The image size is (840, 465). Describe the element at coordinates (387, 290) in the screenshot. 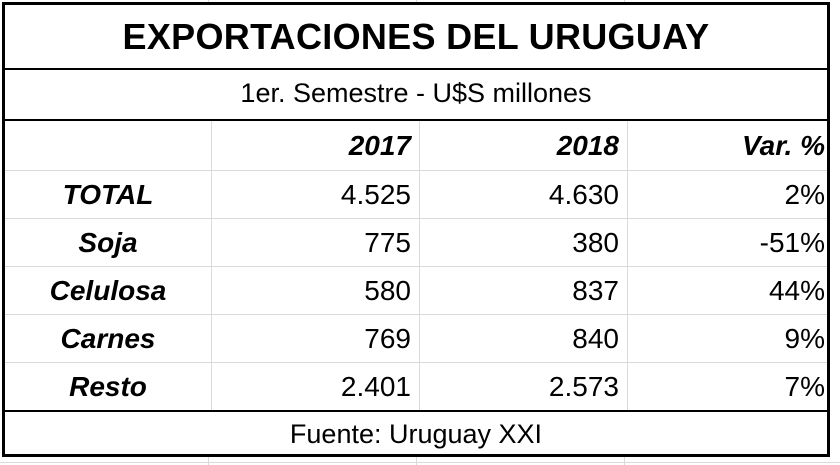

I see `row-2017-value: 580` at that location.